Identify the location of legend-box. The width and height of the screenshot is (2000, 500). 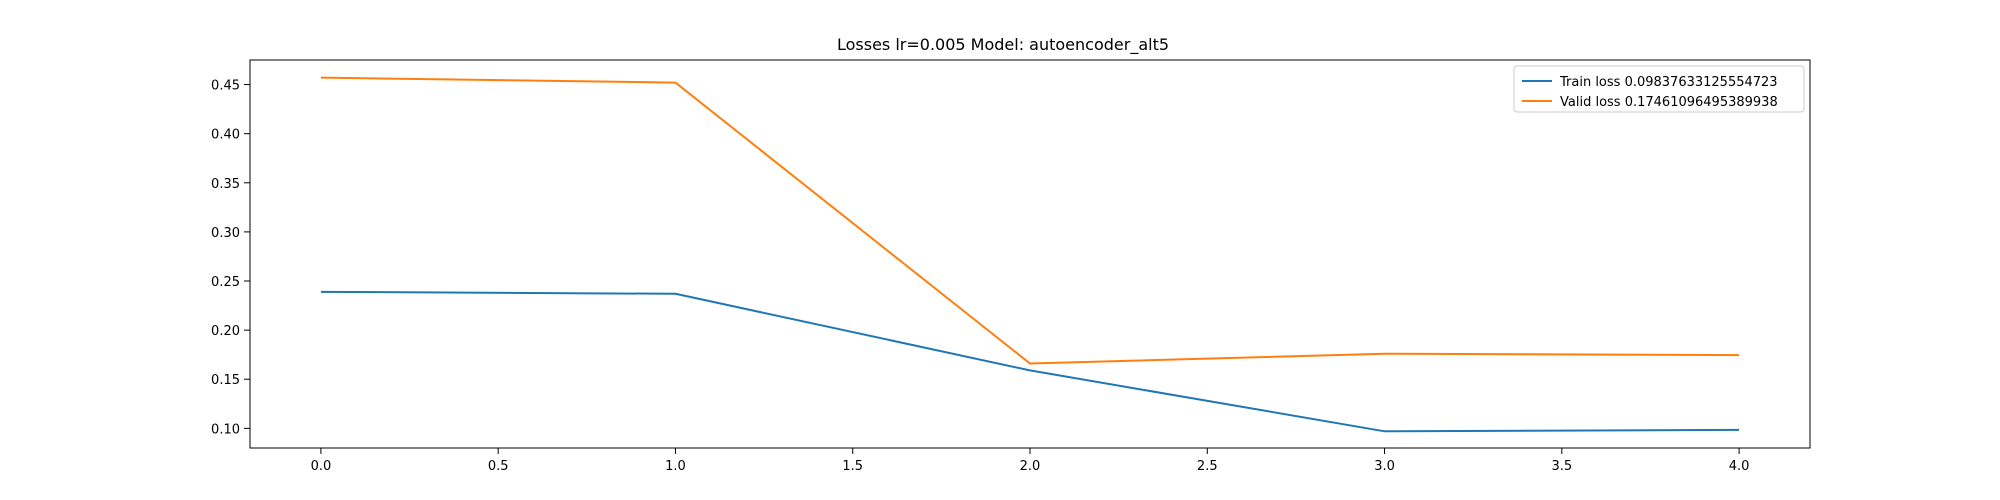
(1659, 89).